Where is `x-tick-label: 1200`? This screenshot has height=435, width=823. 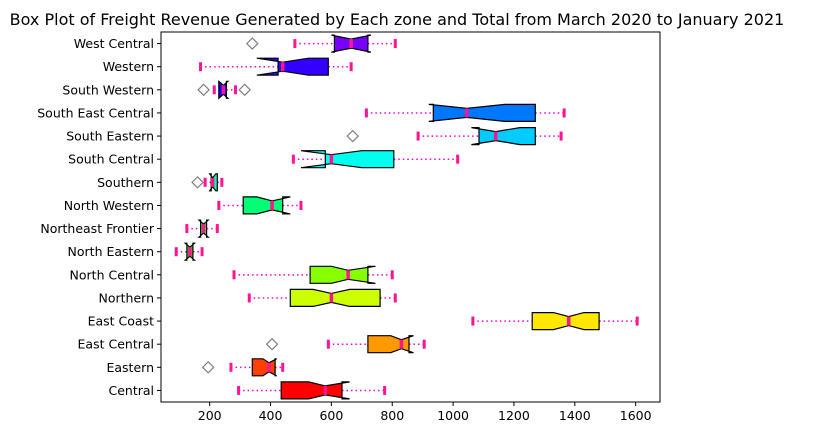
x-tick-label: 1200 is located at coordinates (514, 415).